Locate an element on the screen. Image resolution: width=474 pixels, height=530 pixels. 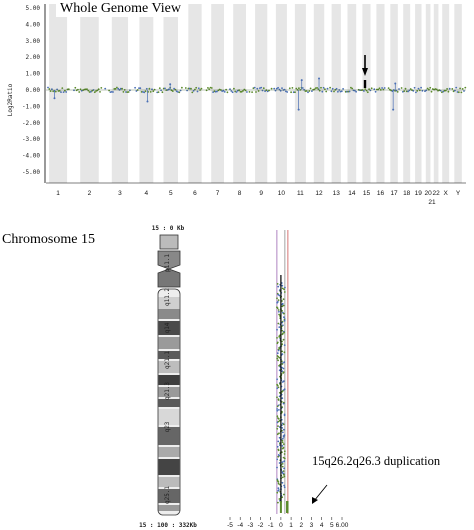
x-tick-label-X: X is located at coordinates (446, 193).